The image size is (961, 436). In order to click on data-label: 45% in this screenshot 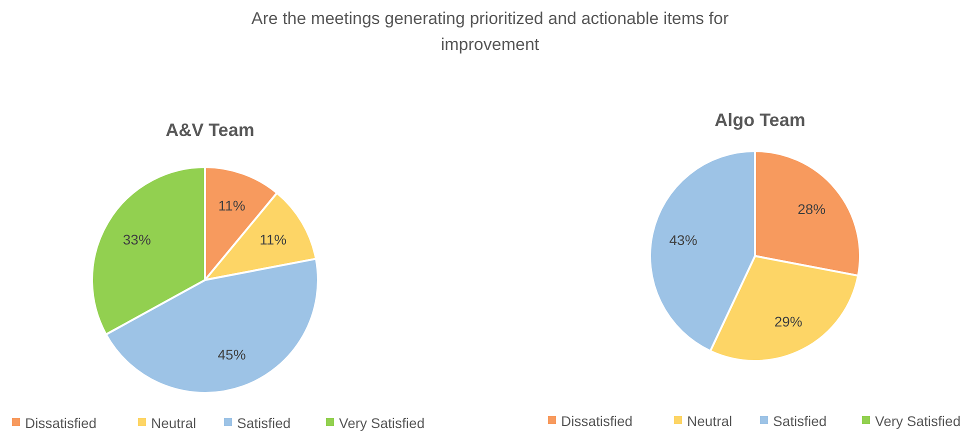, I will do `click(232, 354)`.